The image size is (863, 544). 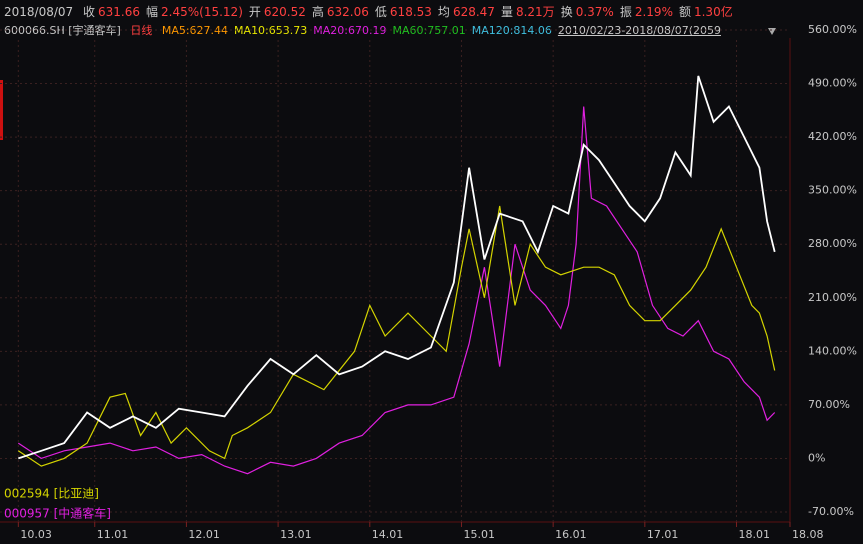 I want to click on dropdown, so click(x=772, y=31).